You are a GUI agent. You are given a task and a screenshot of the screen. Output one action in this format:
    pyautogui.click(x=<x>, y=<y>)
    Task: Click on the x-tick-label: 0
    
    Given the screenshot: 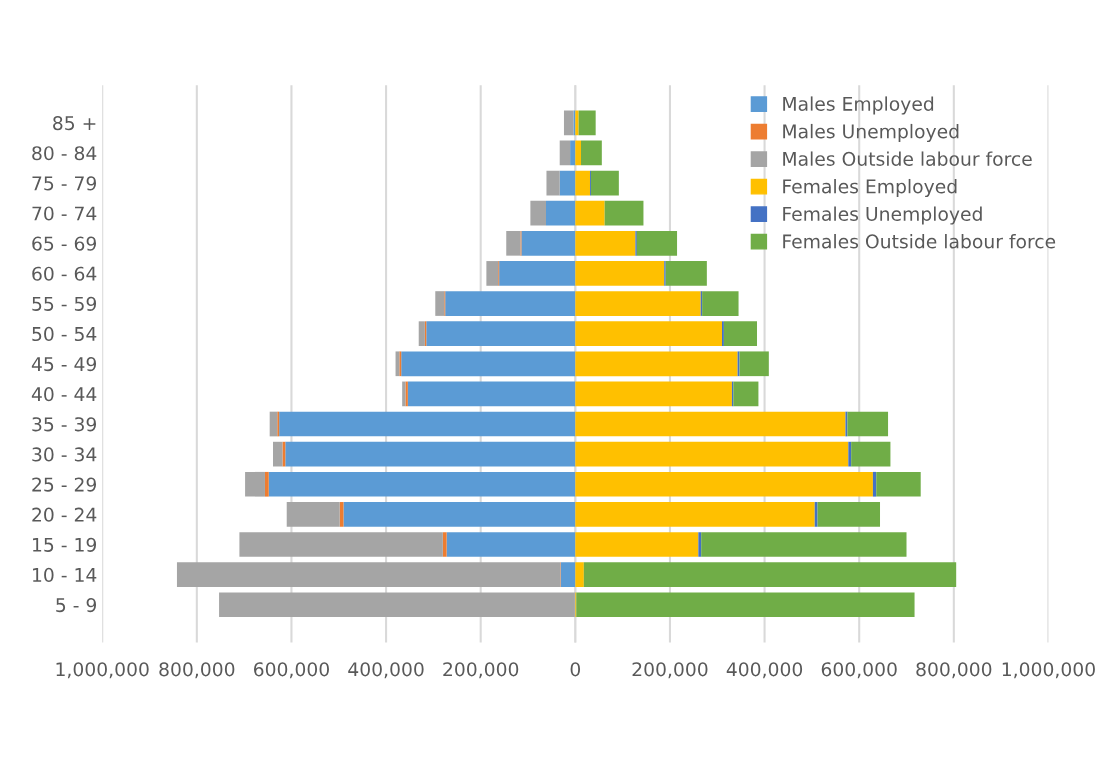 What is the action you would take?
    pyautogui.click(x=575, y=669)
    